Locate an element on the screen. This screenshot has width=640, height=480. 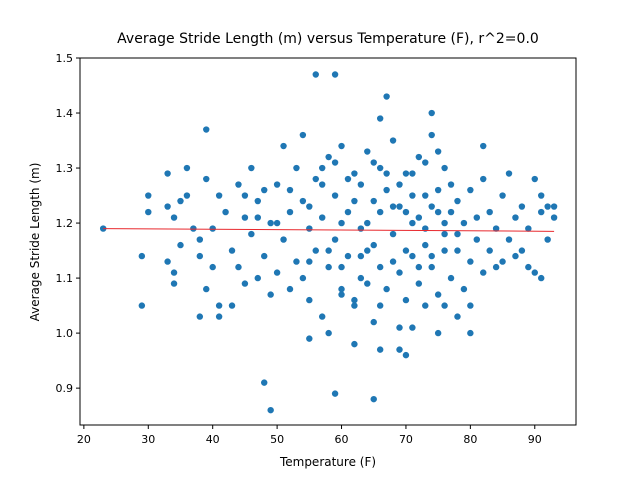
x-tick-label: 70 is located at coordinates (406, 439).